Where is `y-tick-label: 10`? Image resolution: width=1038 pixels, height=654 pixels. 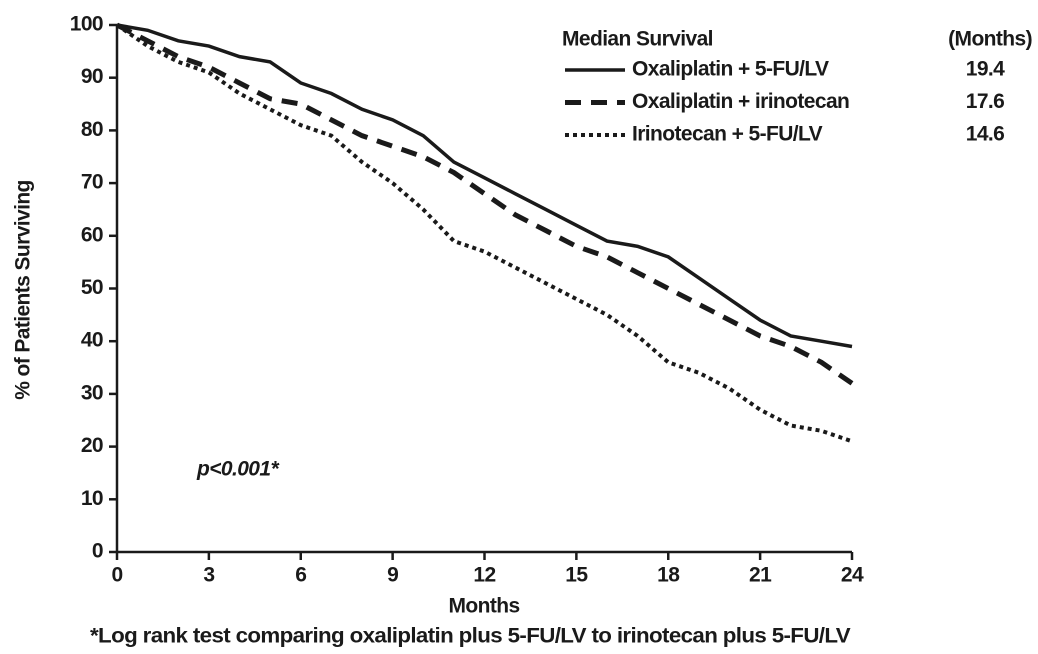
y-tick-label: 10 is located at coordinates (92, 498).